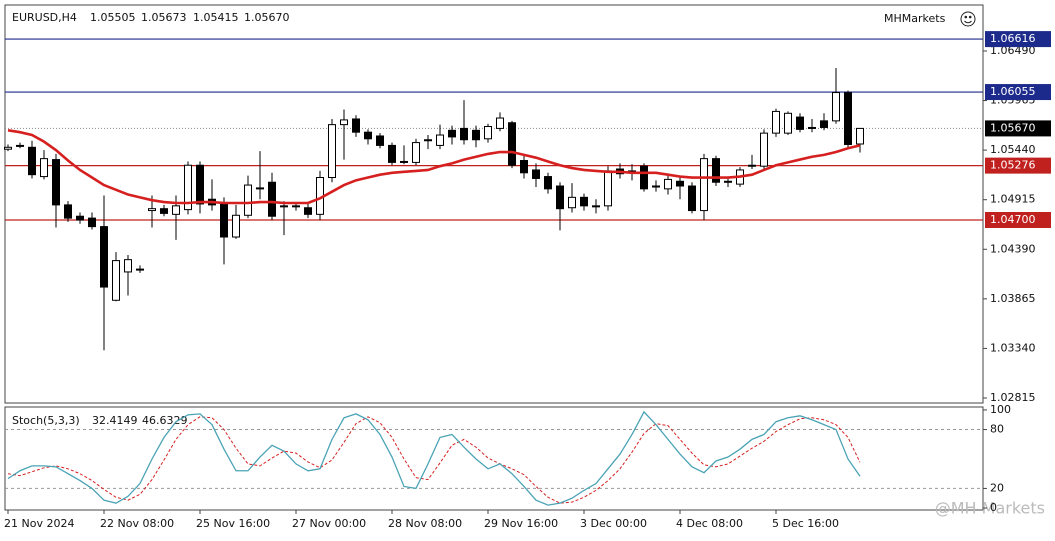 This screenshot has width=1055, height=541. I want to click on stoch-signal, so click(434, 460).